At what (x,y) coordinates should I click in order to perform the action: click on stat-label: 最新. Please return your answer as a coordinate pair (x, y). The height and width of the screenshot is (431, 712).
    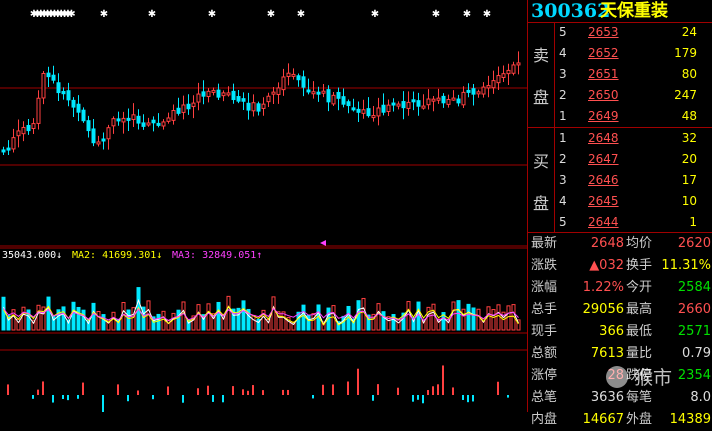
    Looking at the image, I should click on (544, 243).